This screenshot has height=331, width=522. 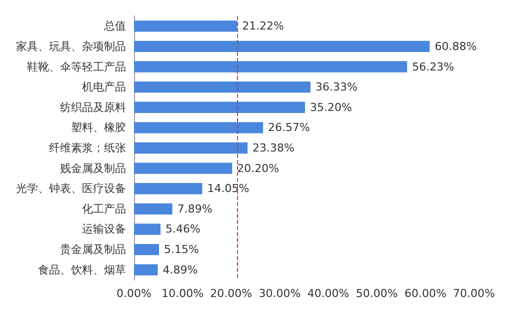 I want to click on x-tick-label: 60.00%, so click(x=425, y=293).